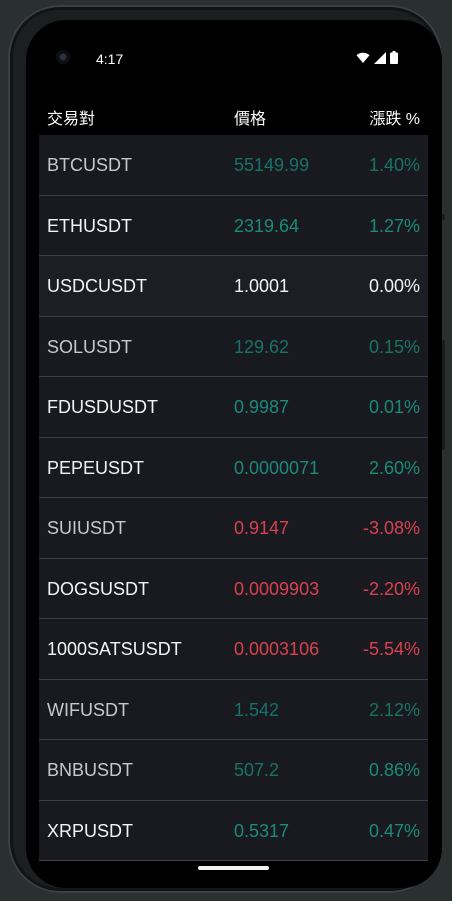 The image size is (452, 901). What do you see at coordinates (96, 467) in the screenshot?
I see `ticker-symbol: PEPEUSDT` at bounding box center [96, 467].